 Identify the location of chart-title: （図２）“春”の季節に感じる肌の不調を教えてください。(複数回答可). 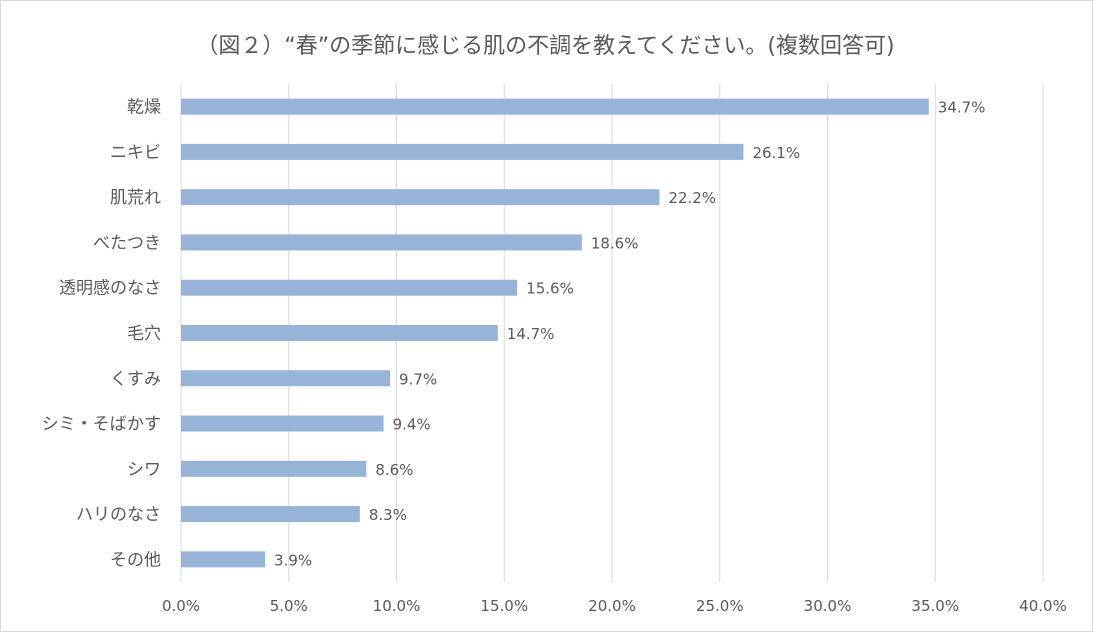
(545, 46).